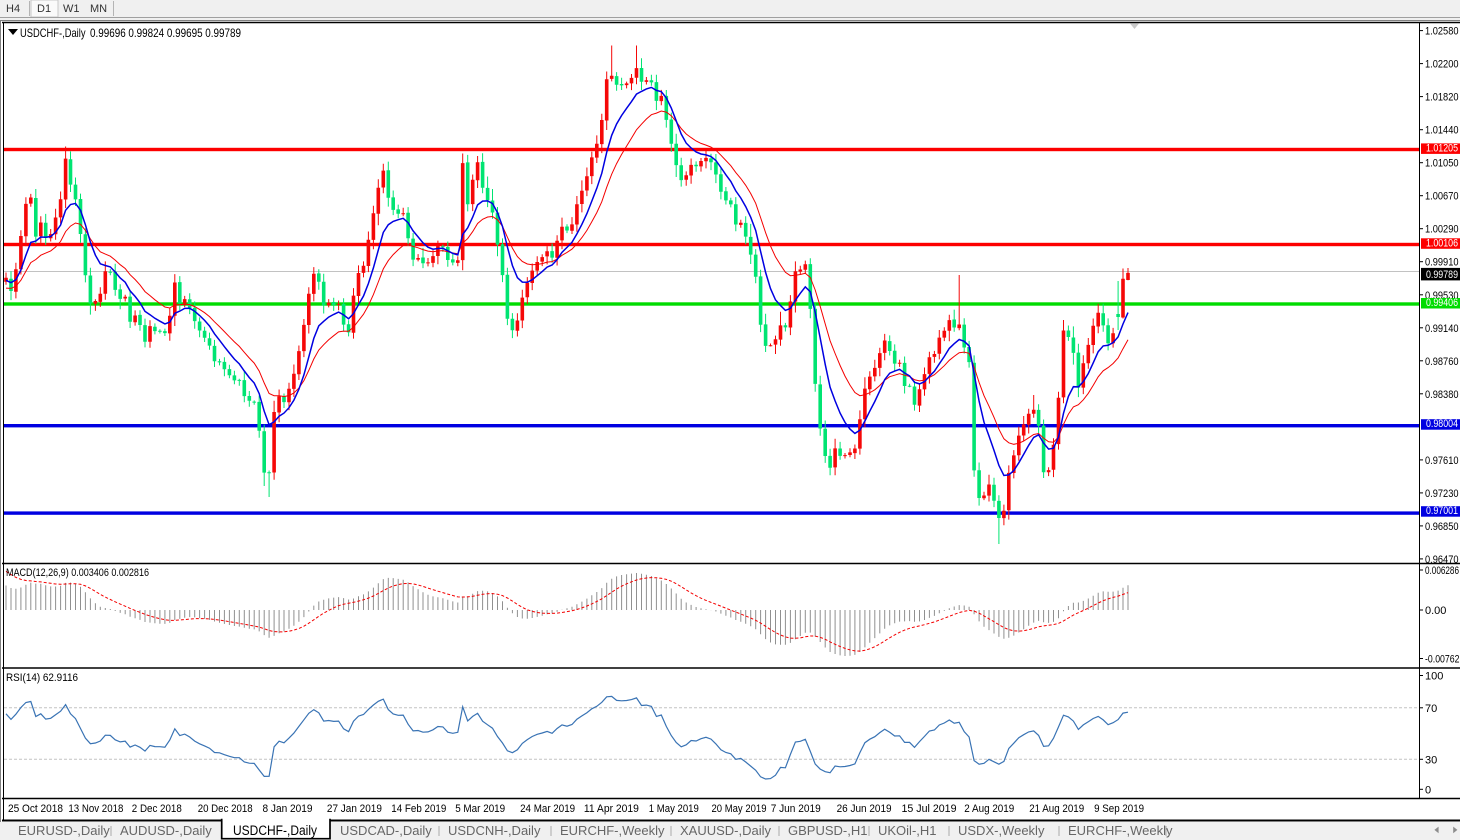 The height and width of the screenshot is (840, 1460). I want to click on svg-text: 25 Oct 2018, so click(35, 809).